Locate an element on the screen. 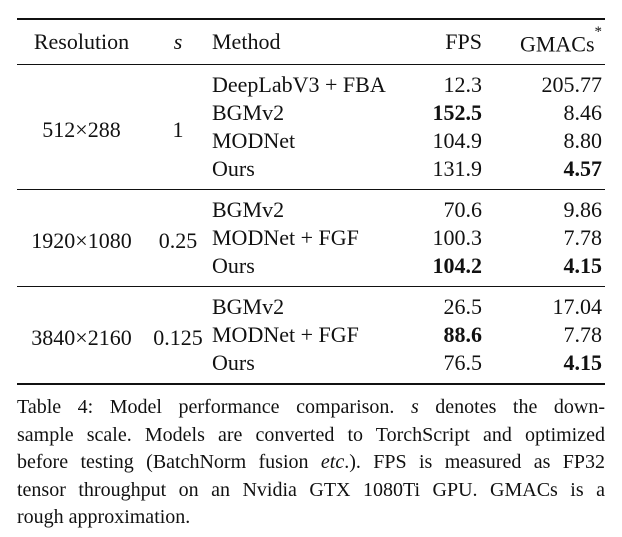  fps-cell: 152.5 is located at coordinates (457, 113).